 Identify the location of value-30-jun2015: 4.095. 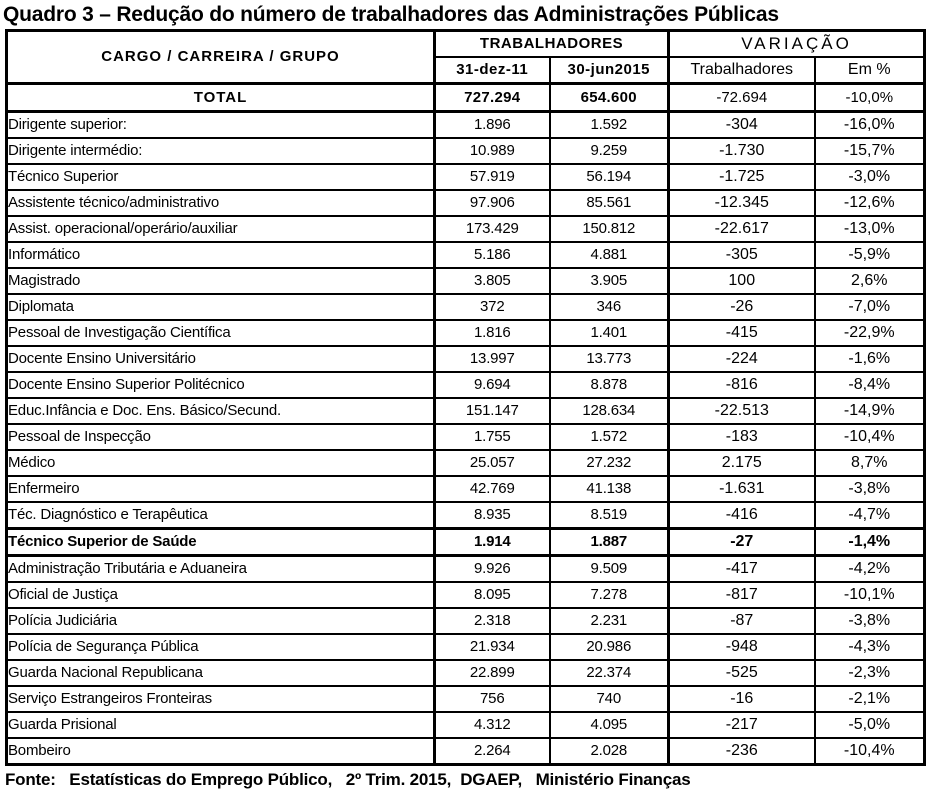
(609, 725).